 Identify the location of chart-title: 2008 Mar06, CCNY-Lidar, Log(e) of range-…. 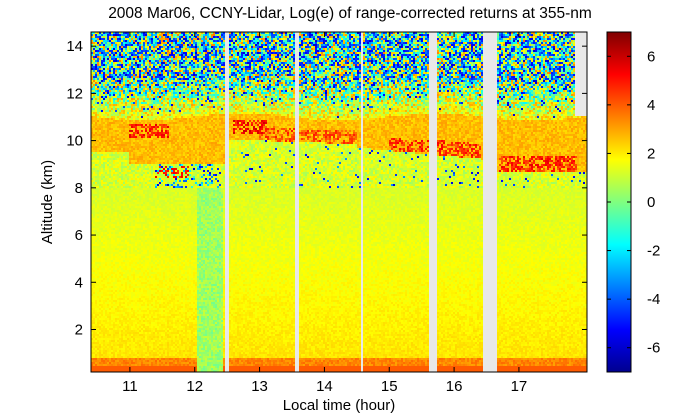
(350, 13).